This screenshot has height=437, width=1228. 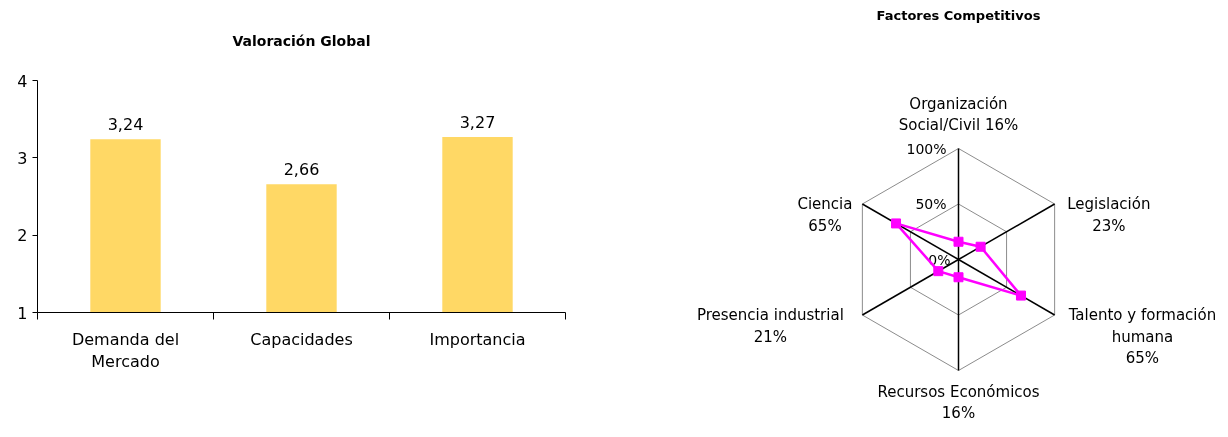 What do you see at coordinates (477, 339) in the screenshot?
I see `x-tick-label: Importancia` at bounding box center [477, 339].